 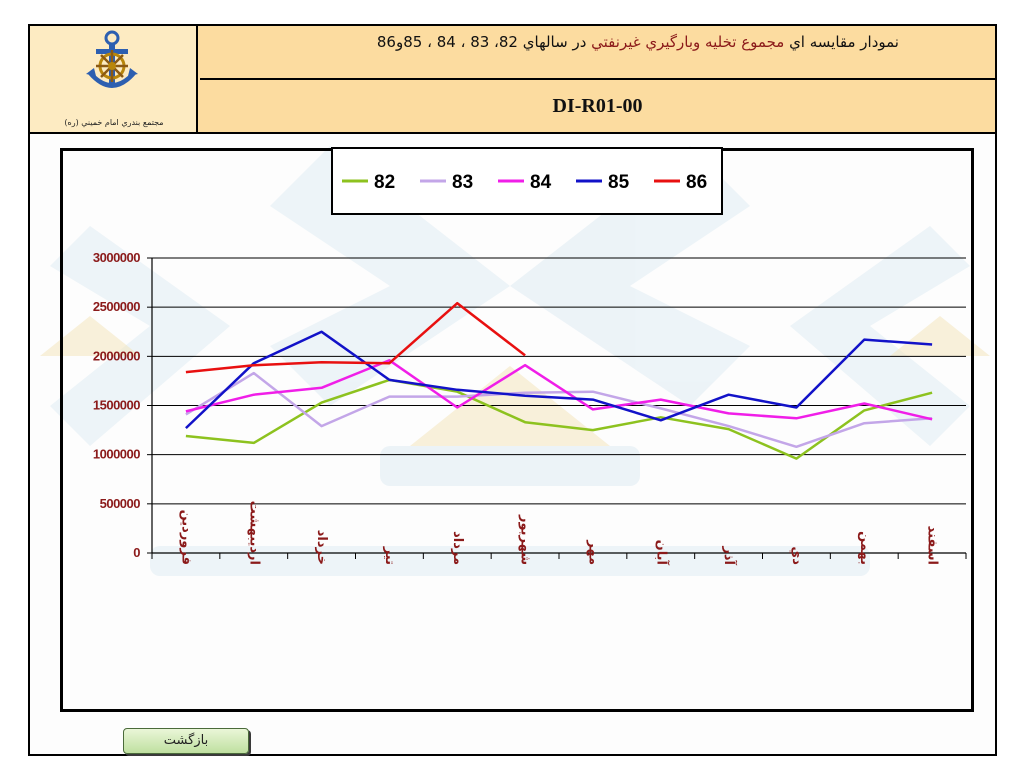 What do you see at coordinates (729, 555) in the screenshot?
I see `x-tick-label: آذر` at bounding box center [729, 555].